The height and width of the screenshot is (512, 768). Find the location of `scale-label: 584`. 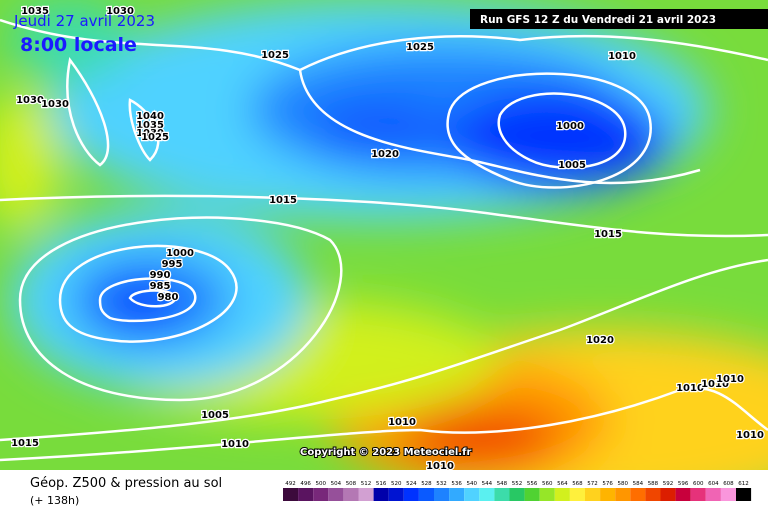

scale-label: 584 is located at coordinates (638, 484).